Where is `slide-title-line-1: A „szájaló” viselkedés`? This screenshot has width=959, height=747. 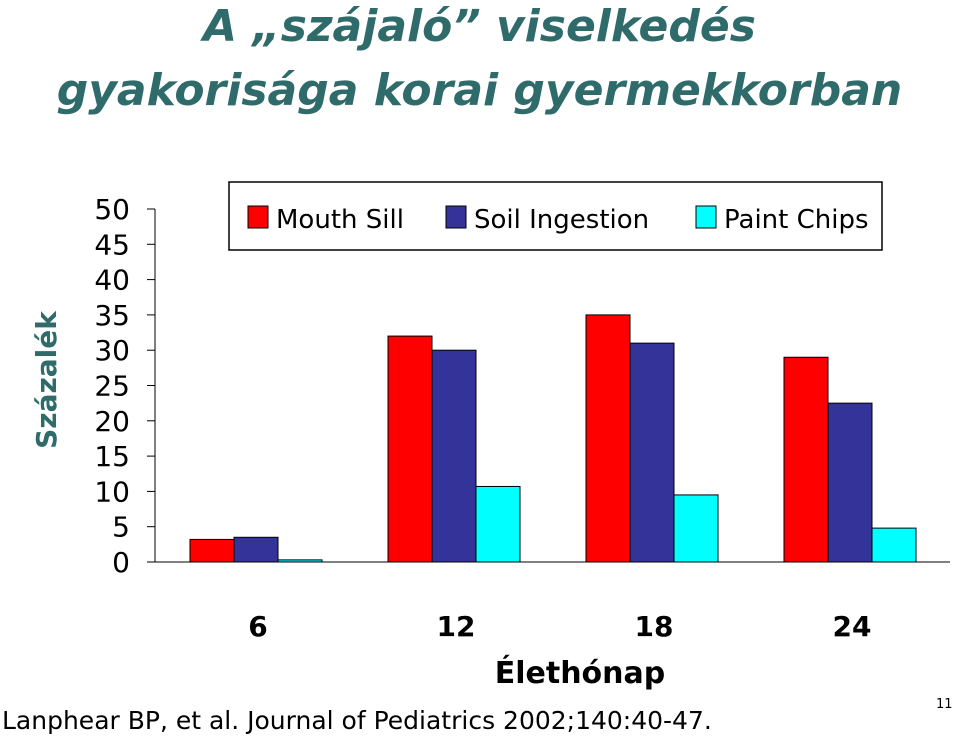 slide-title-line-1: A „szájaló” viselkedés is located at coordinates (479, 26).